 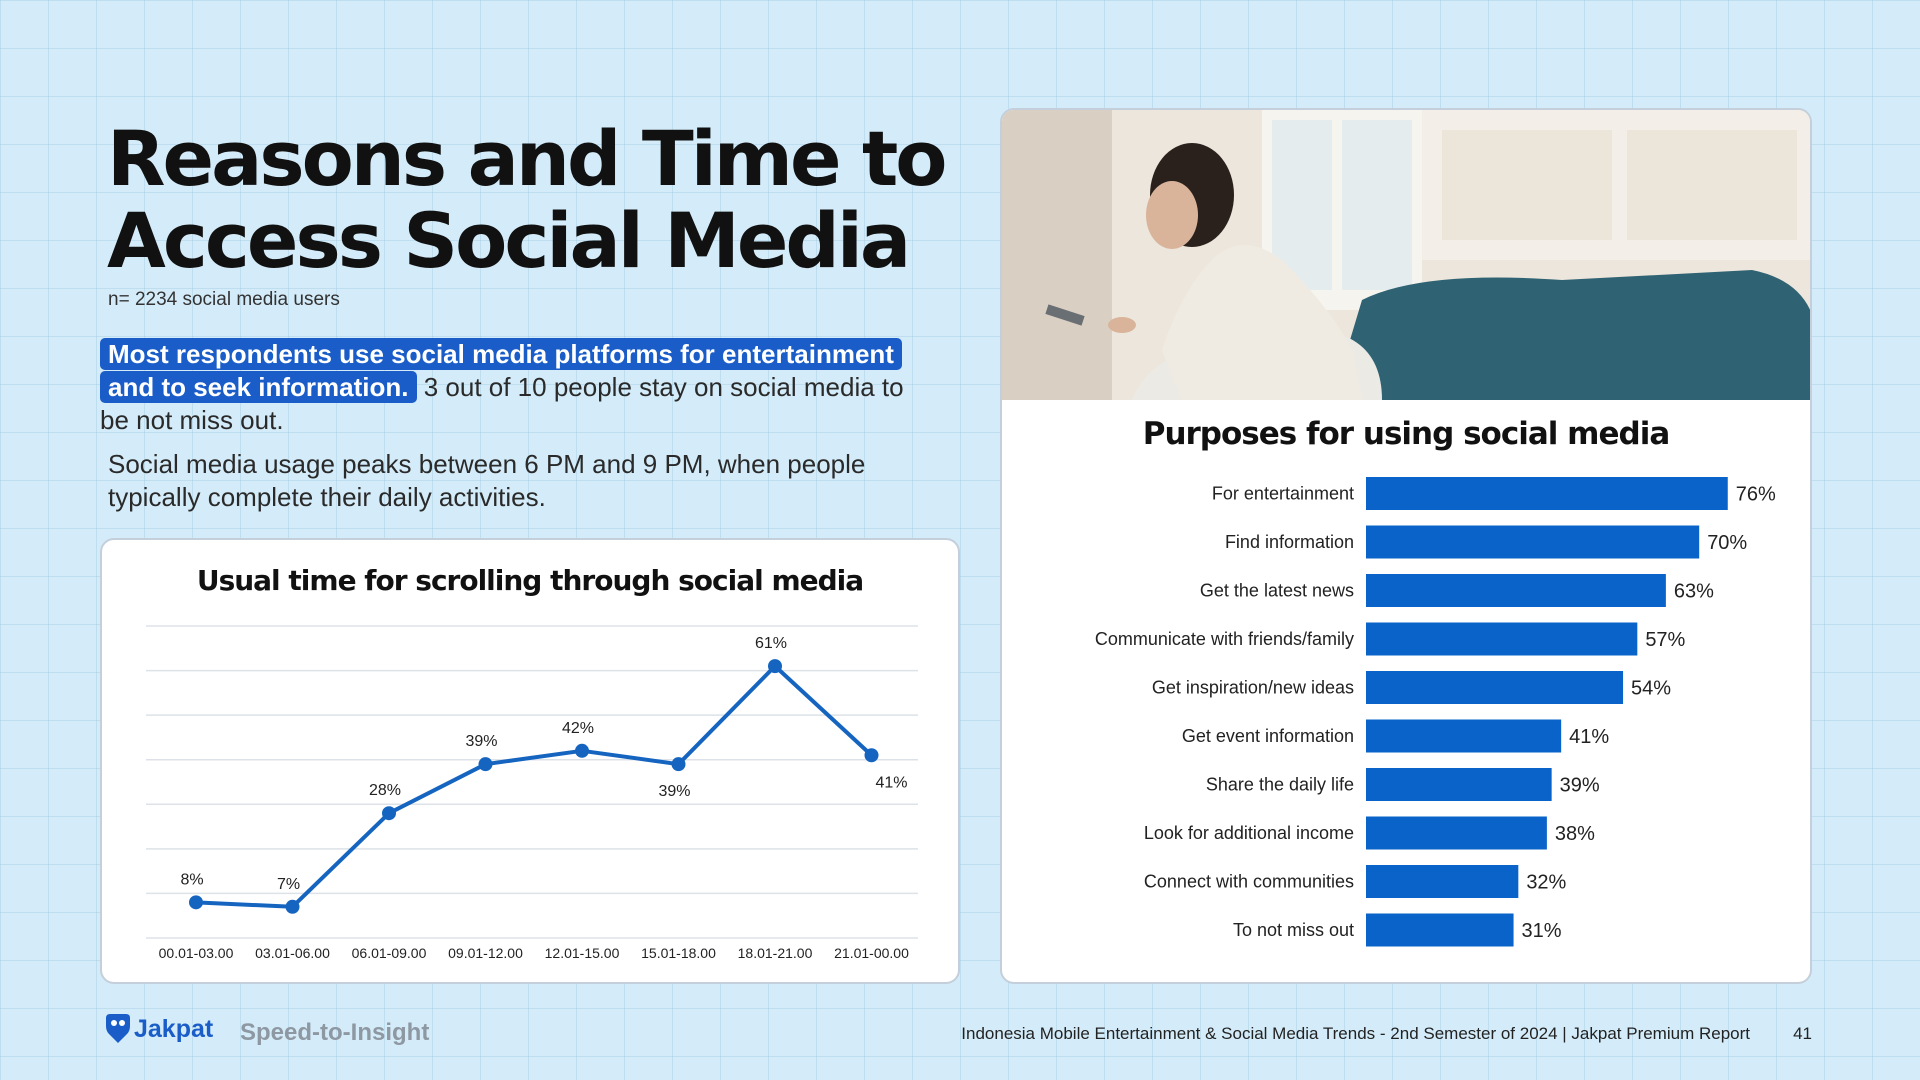 I want to click on category-label: Get inspiration/new ideas, so click(x=1253, y=688).